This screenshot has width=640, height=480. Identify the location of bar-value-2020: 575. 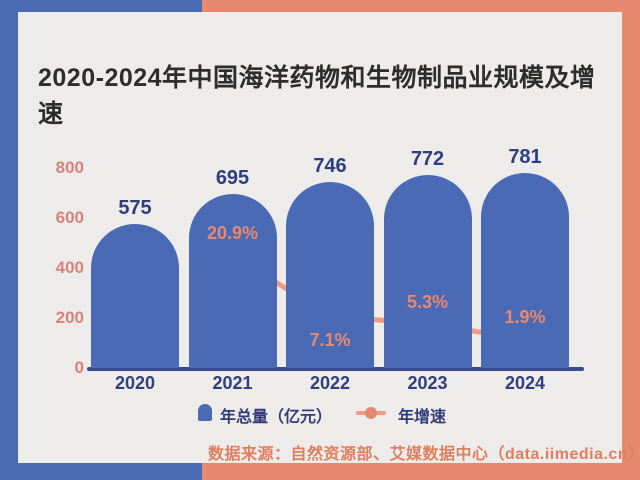
(135, 208).